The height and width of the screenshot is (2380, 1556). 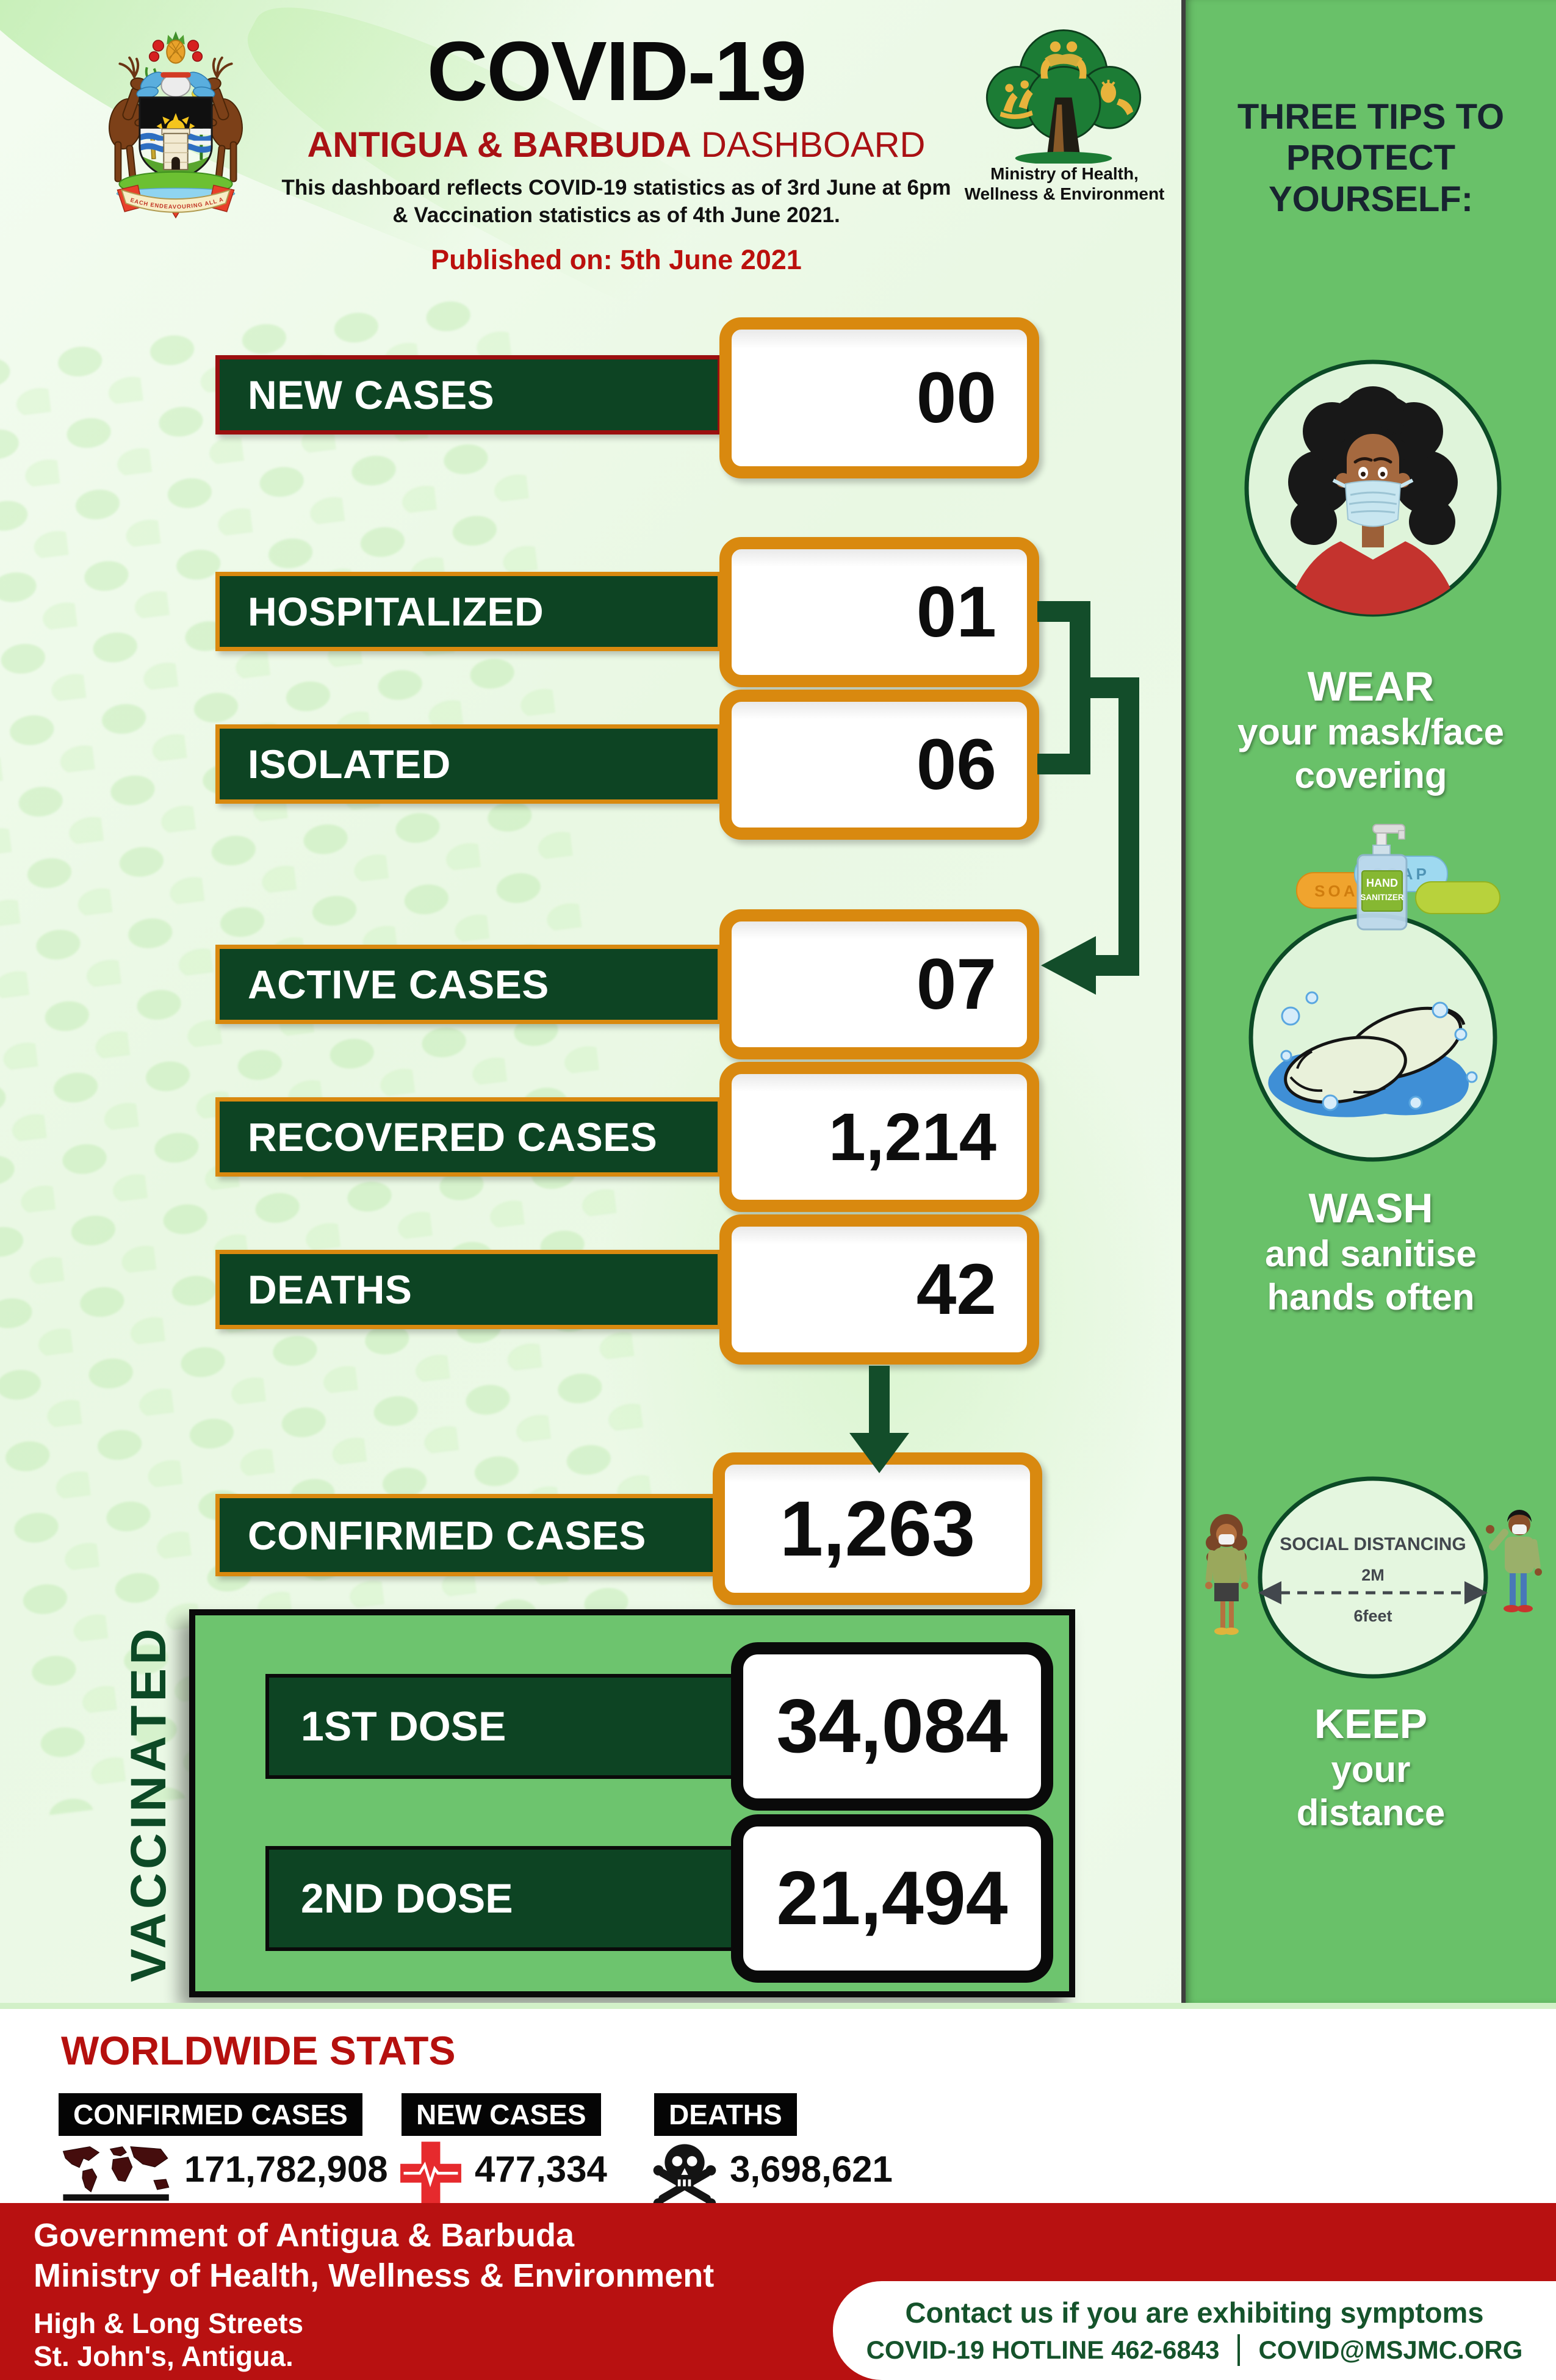 I want to click on contact-divider, so click(x=1239, y=2350).